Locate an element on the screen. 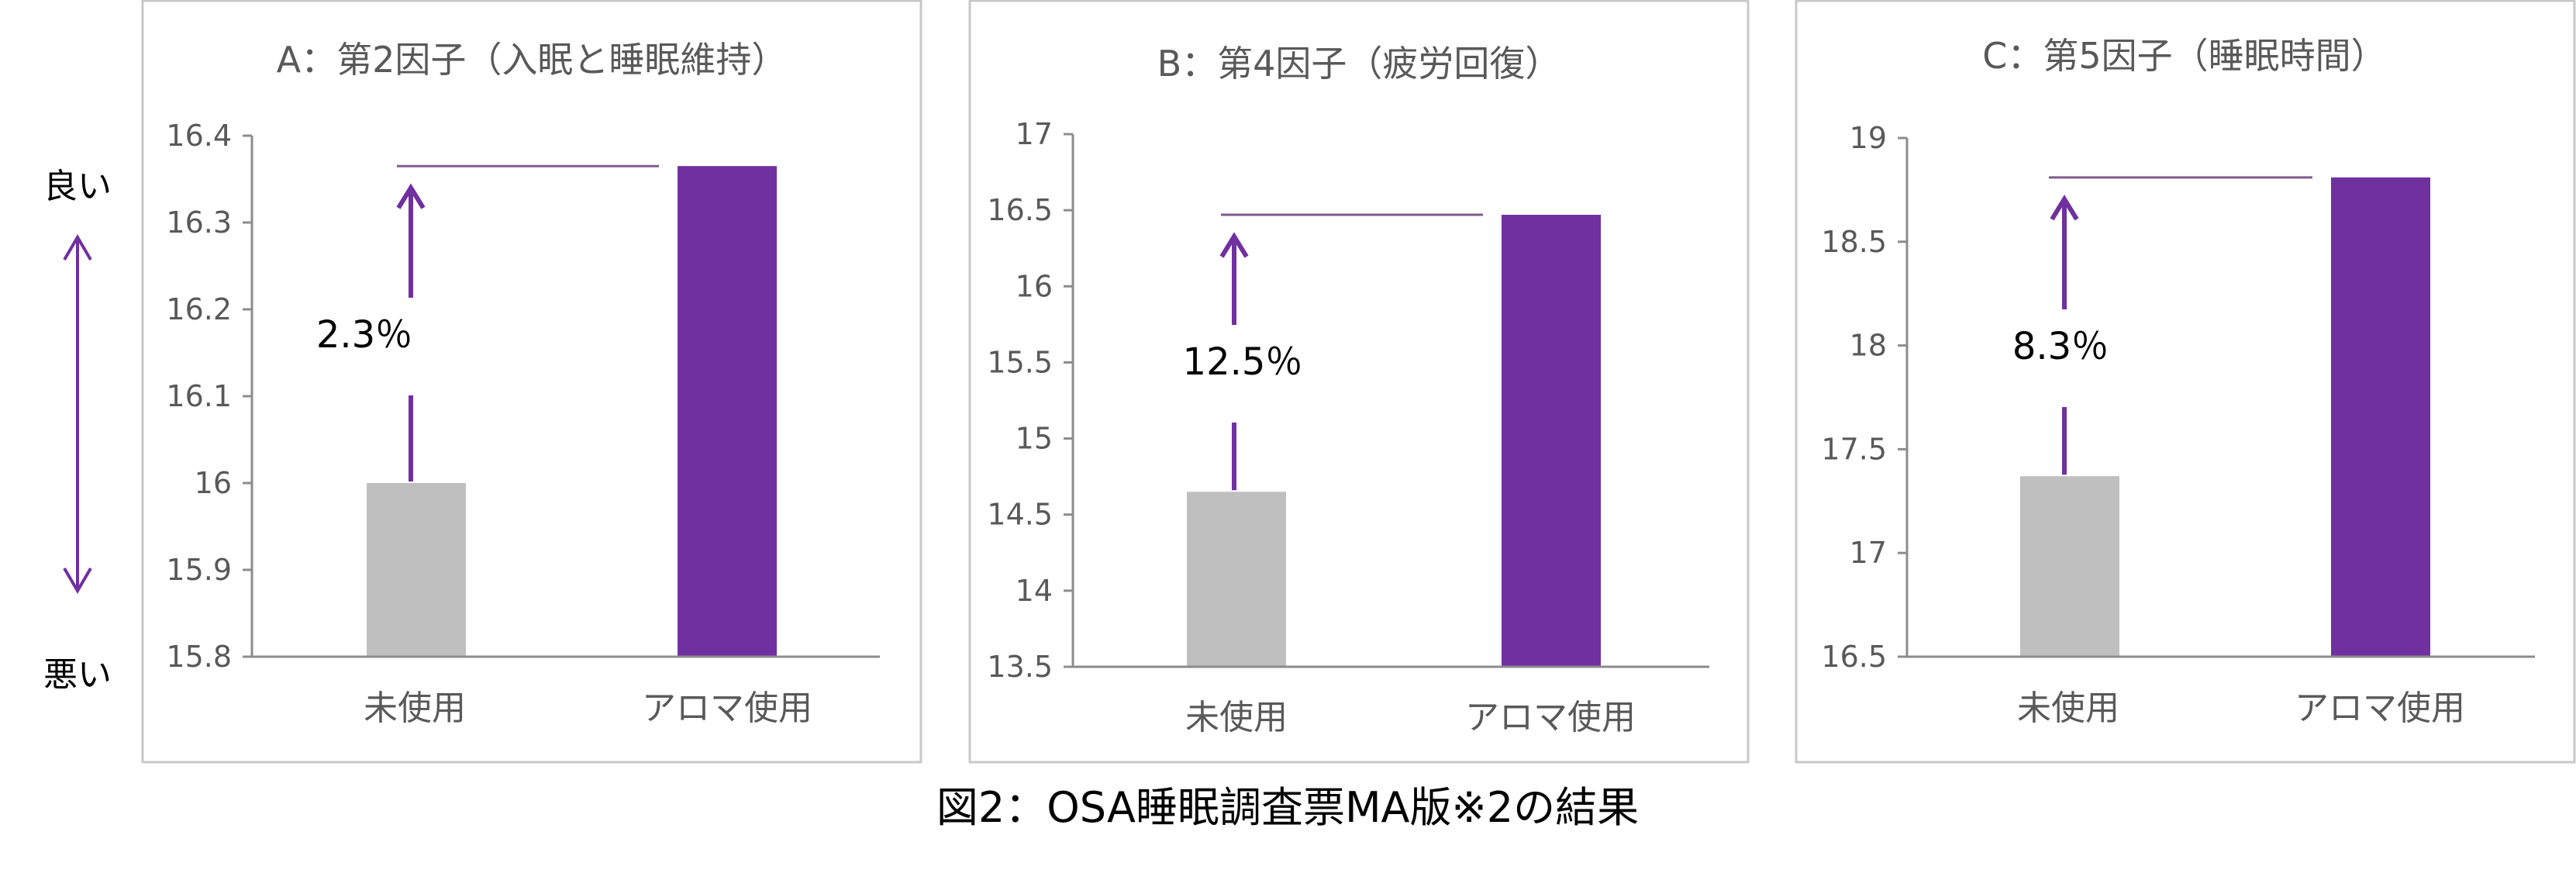 The width and height of the screenshot is (2576, 880). y-tick-label: 16.3 is located at coordinates (199, 222).